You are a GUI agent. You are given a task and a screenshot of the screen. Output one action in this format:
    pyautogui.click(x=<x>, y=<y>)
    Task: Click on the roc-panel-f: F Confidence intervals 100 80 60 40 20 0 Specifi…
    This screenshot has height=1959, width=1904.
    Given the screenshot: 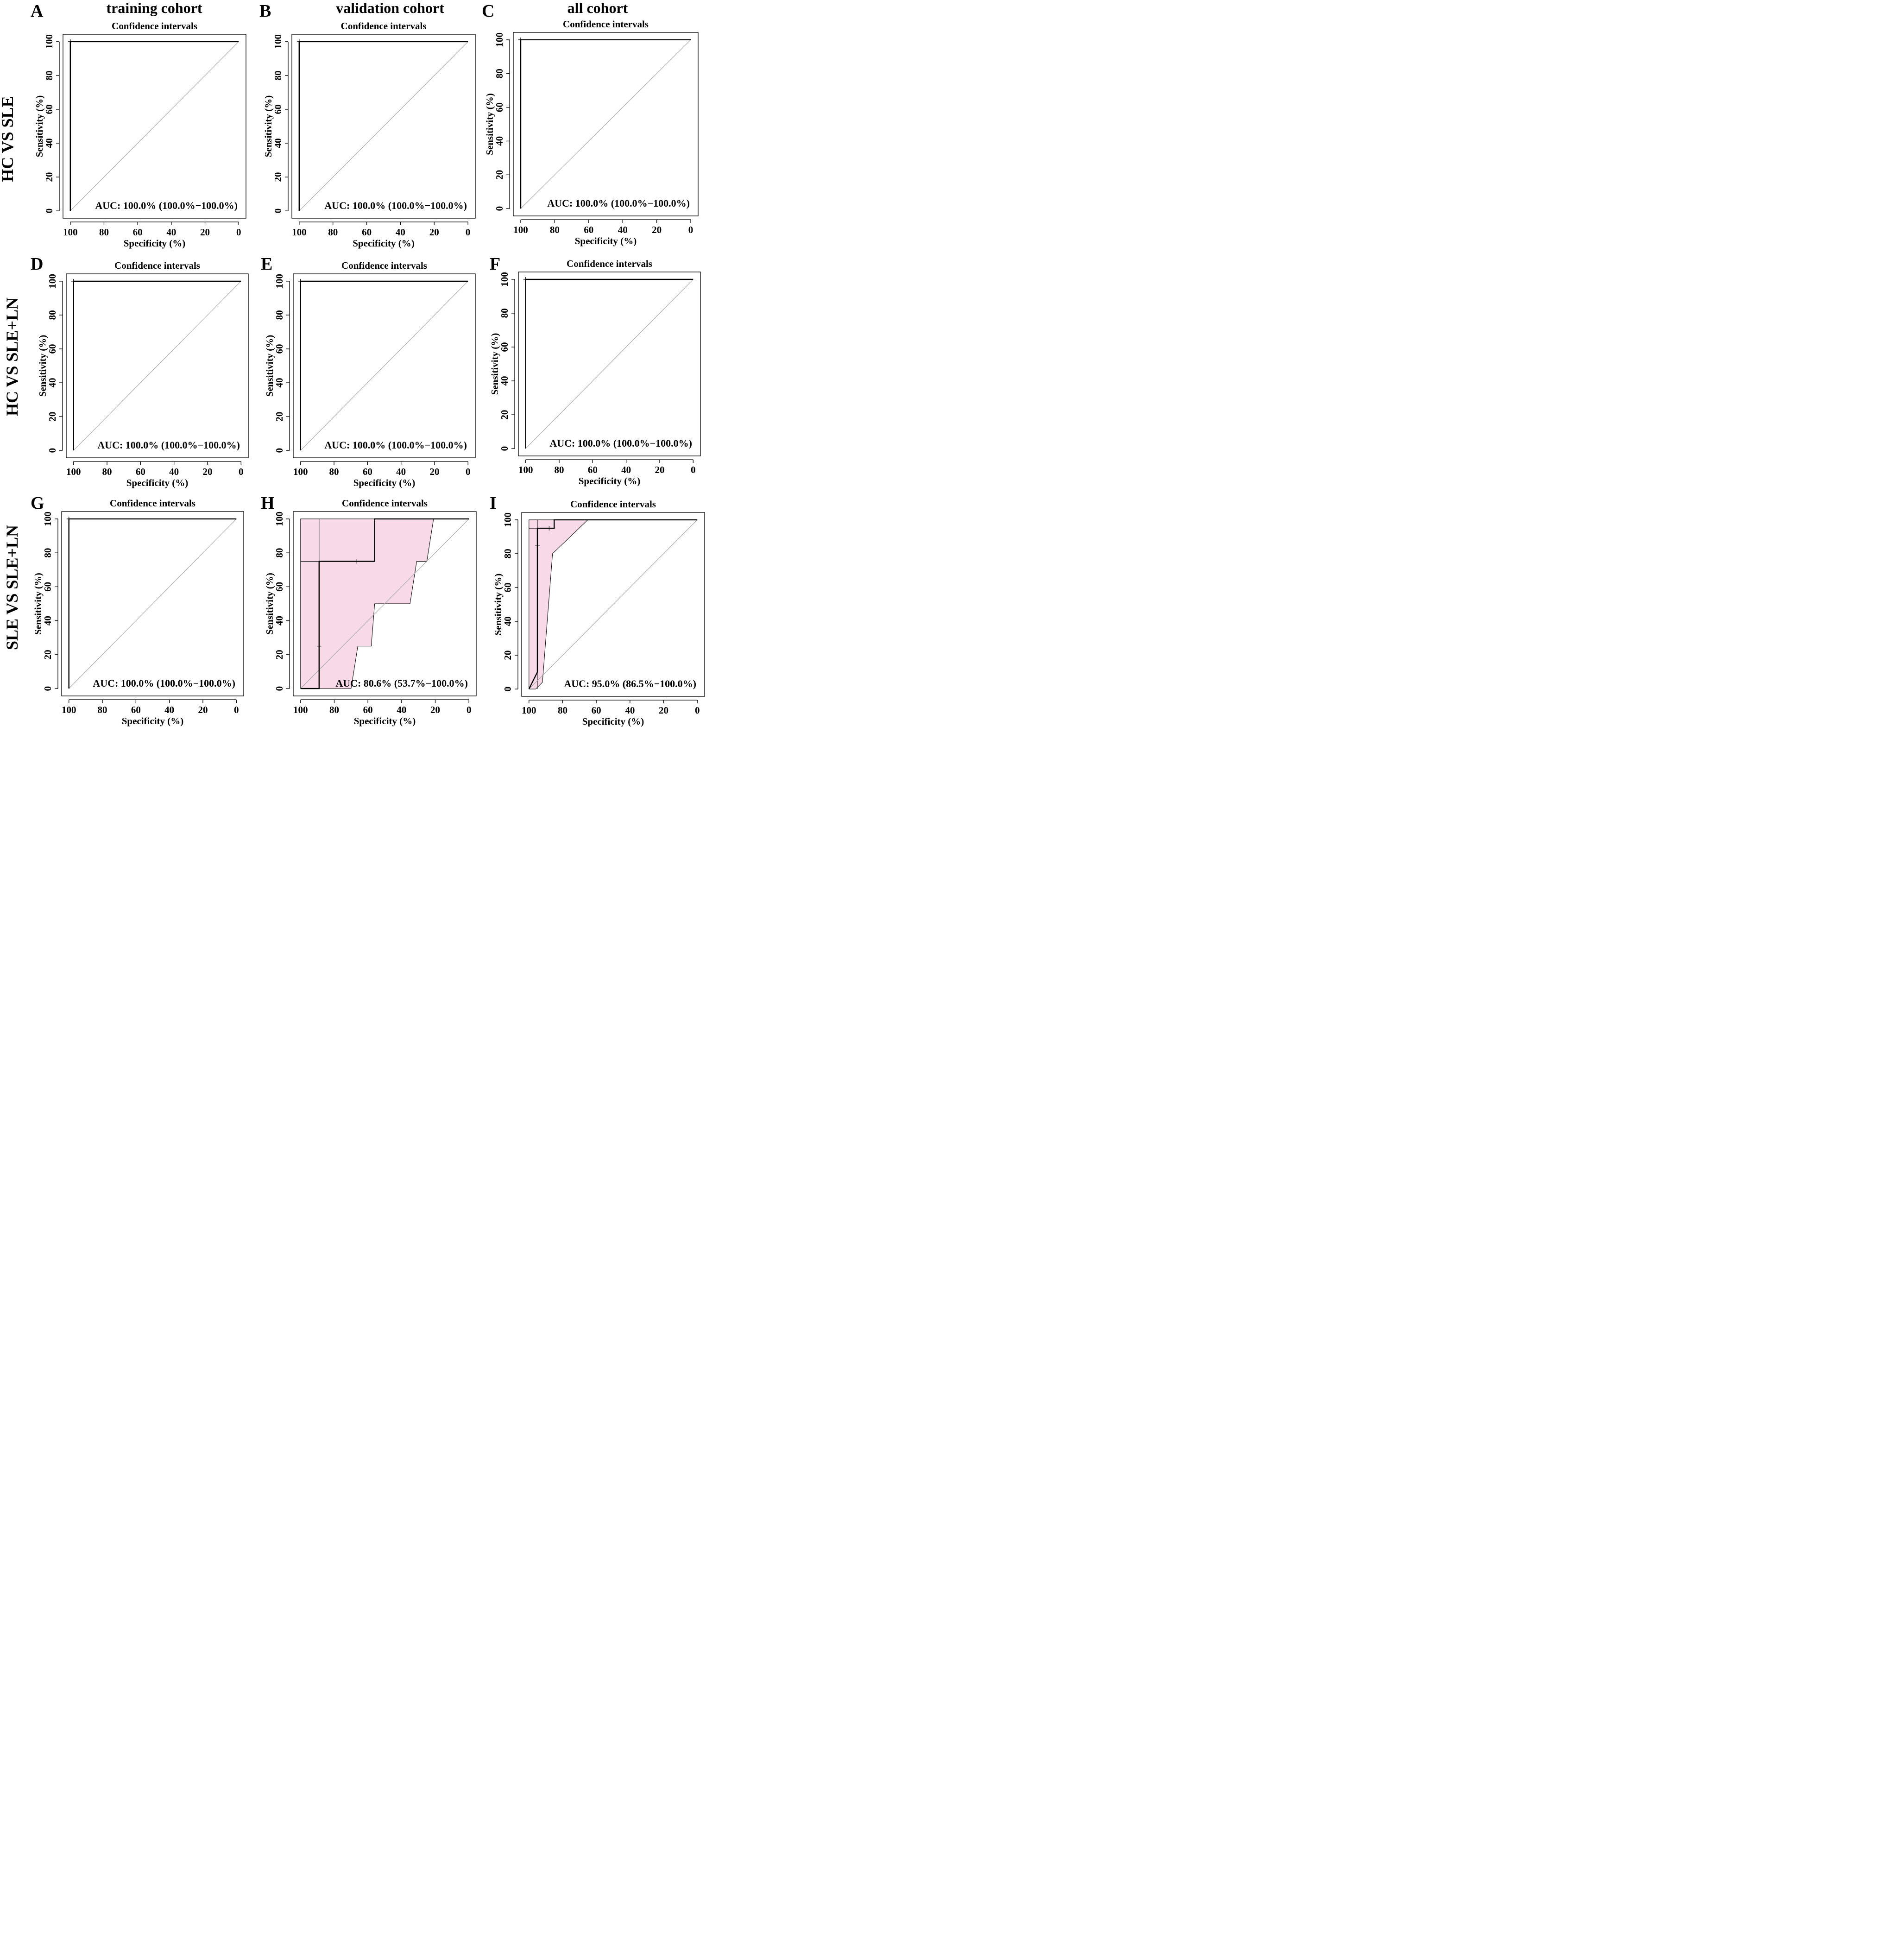 What is the action you would take?
    pyautogui.click(x=595, y=370)
    